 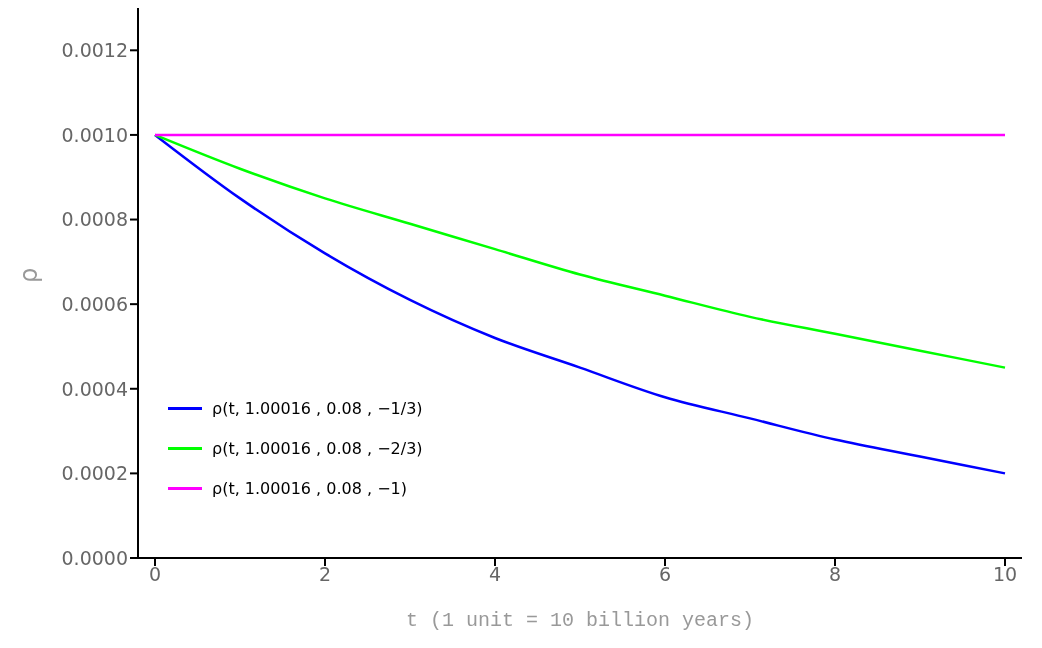 I want to click on x-tick-label: 0, so click(x=155, y=574).